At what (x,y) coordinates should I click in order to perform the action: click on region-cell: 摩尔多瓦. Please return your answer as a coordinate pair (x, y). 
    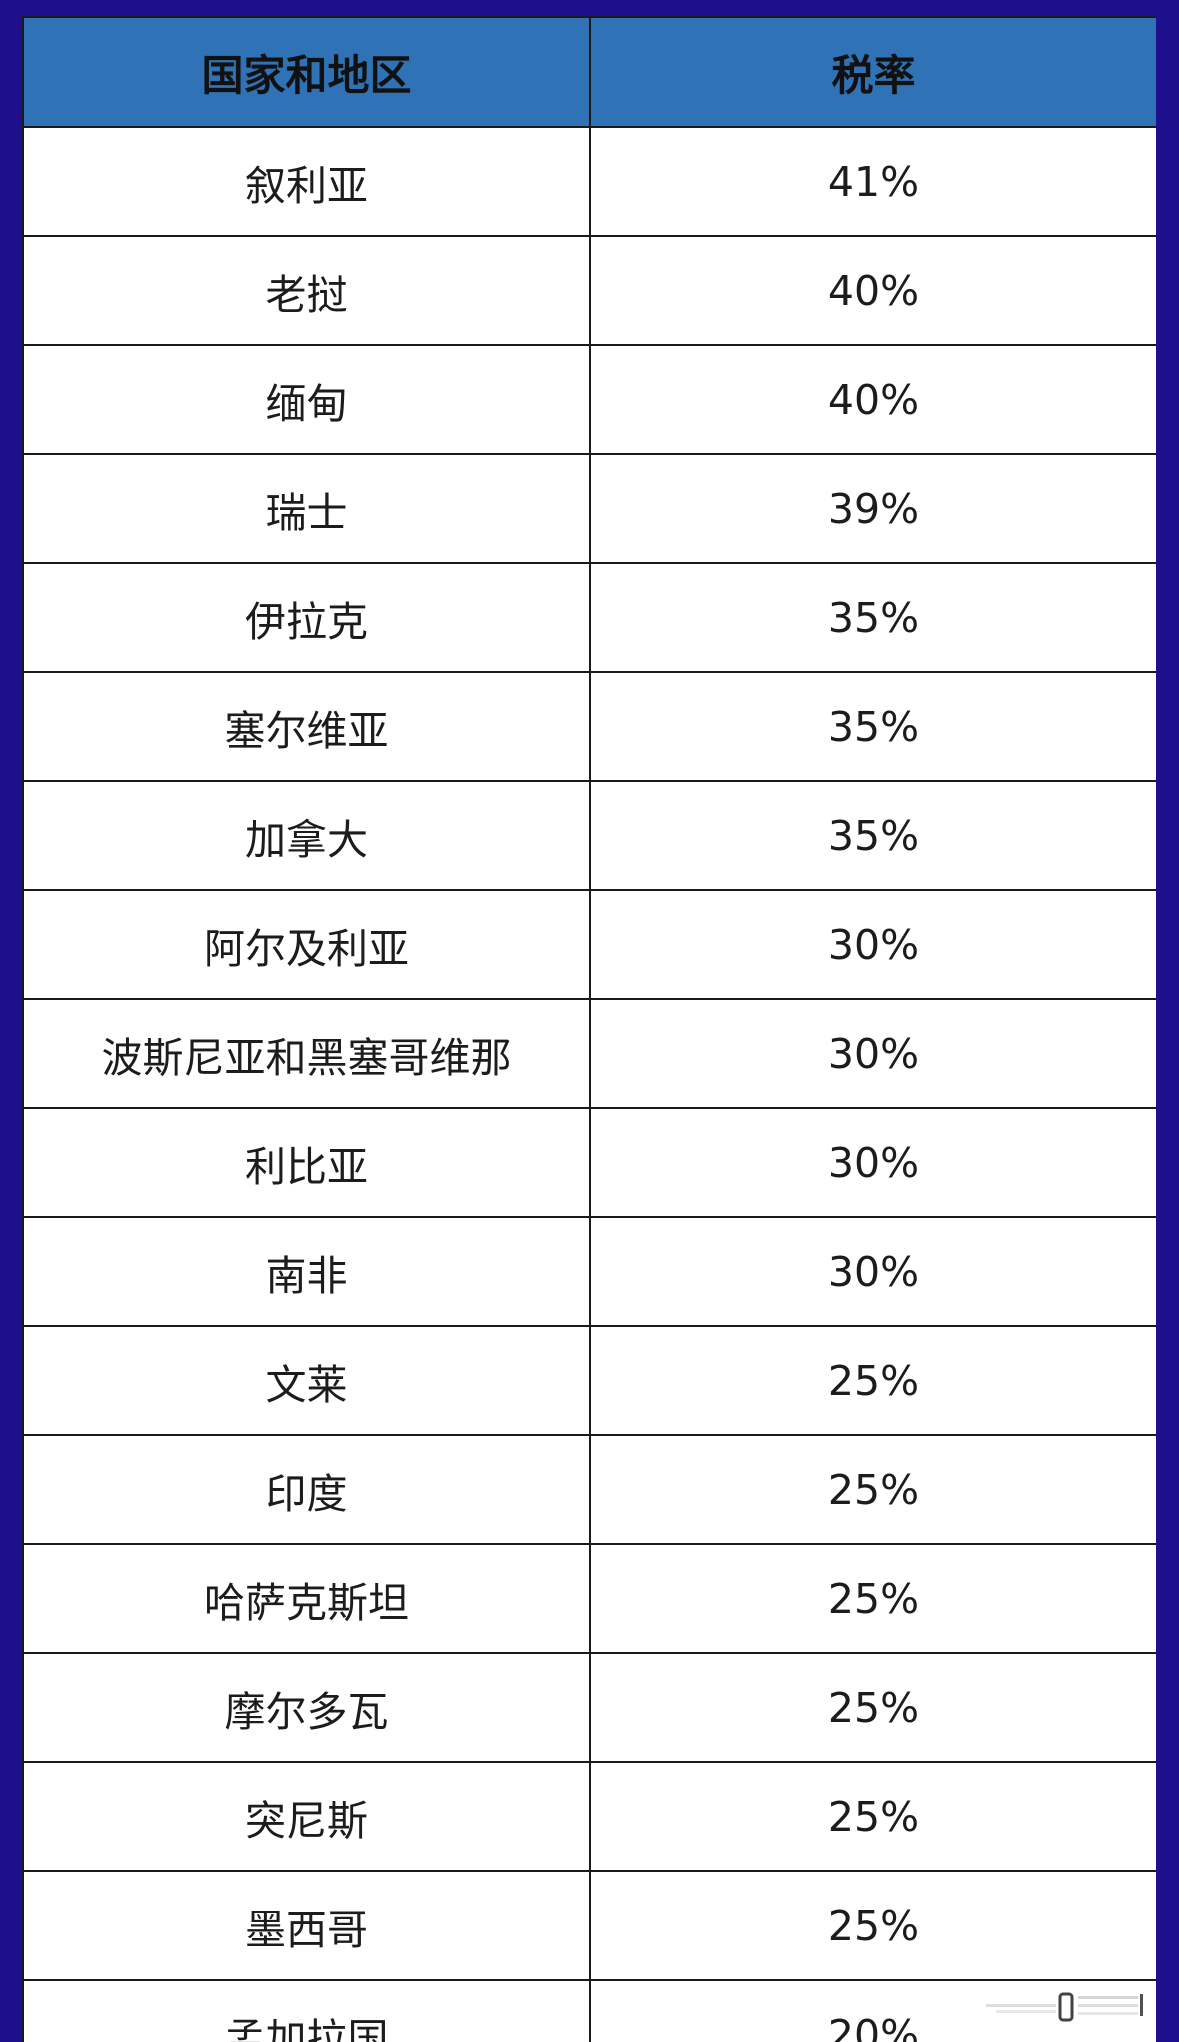
    Looking at the image, I should click on (306, 1707).